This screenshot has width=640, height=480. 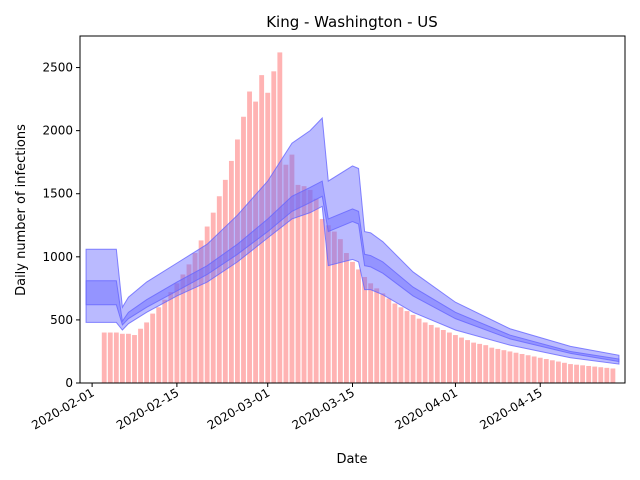 I want to click on x-tick-label: 2020-03-15, so click(x=323, y=408).